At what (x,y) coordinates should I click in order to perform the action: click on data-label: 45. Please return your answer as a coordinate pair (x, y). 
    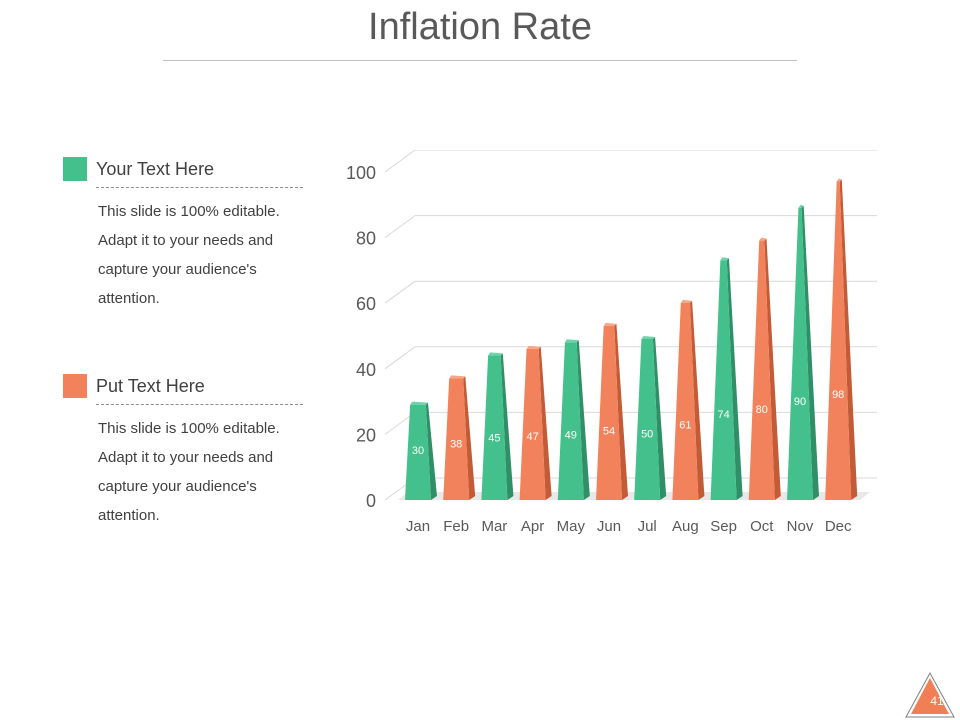
    Looking at the image, I should click on (494, 439).